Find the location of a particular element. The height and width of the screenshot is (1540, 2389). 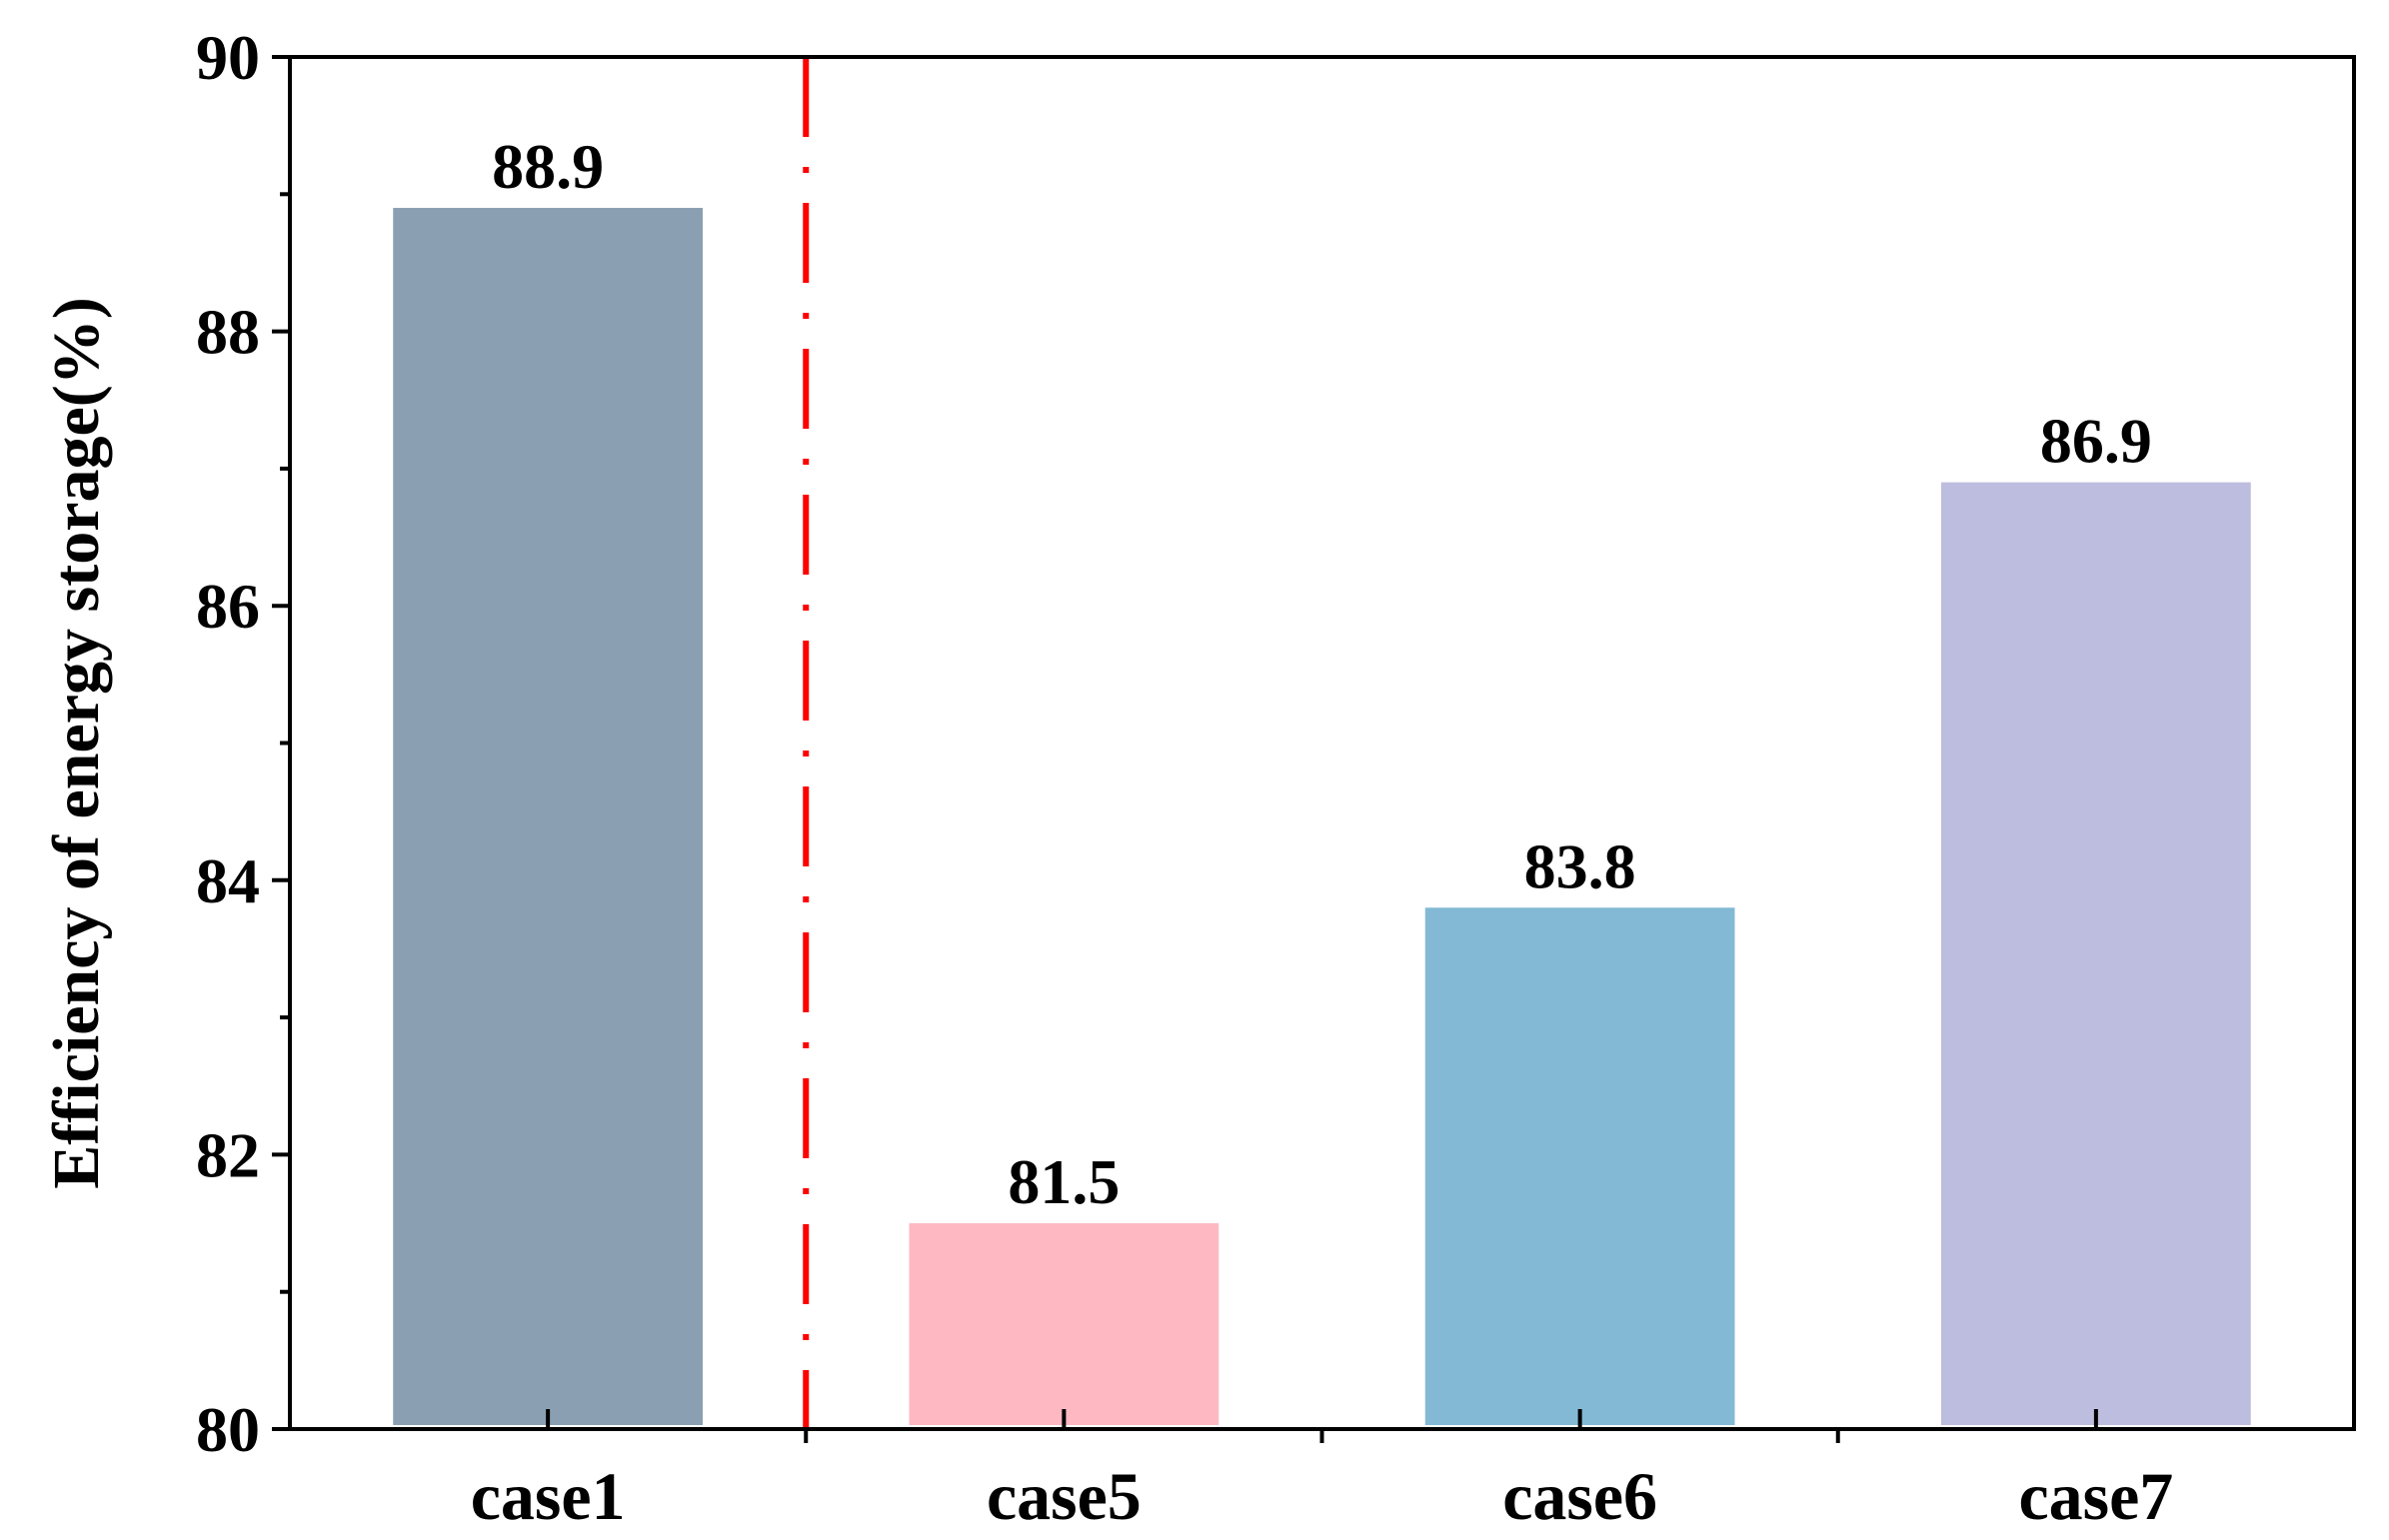

y-tick-label: 80 is located at coordinates (228, 1429).